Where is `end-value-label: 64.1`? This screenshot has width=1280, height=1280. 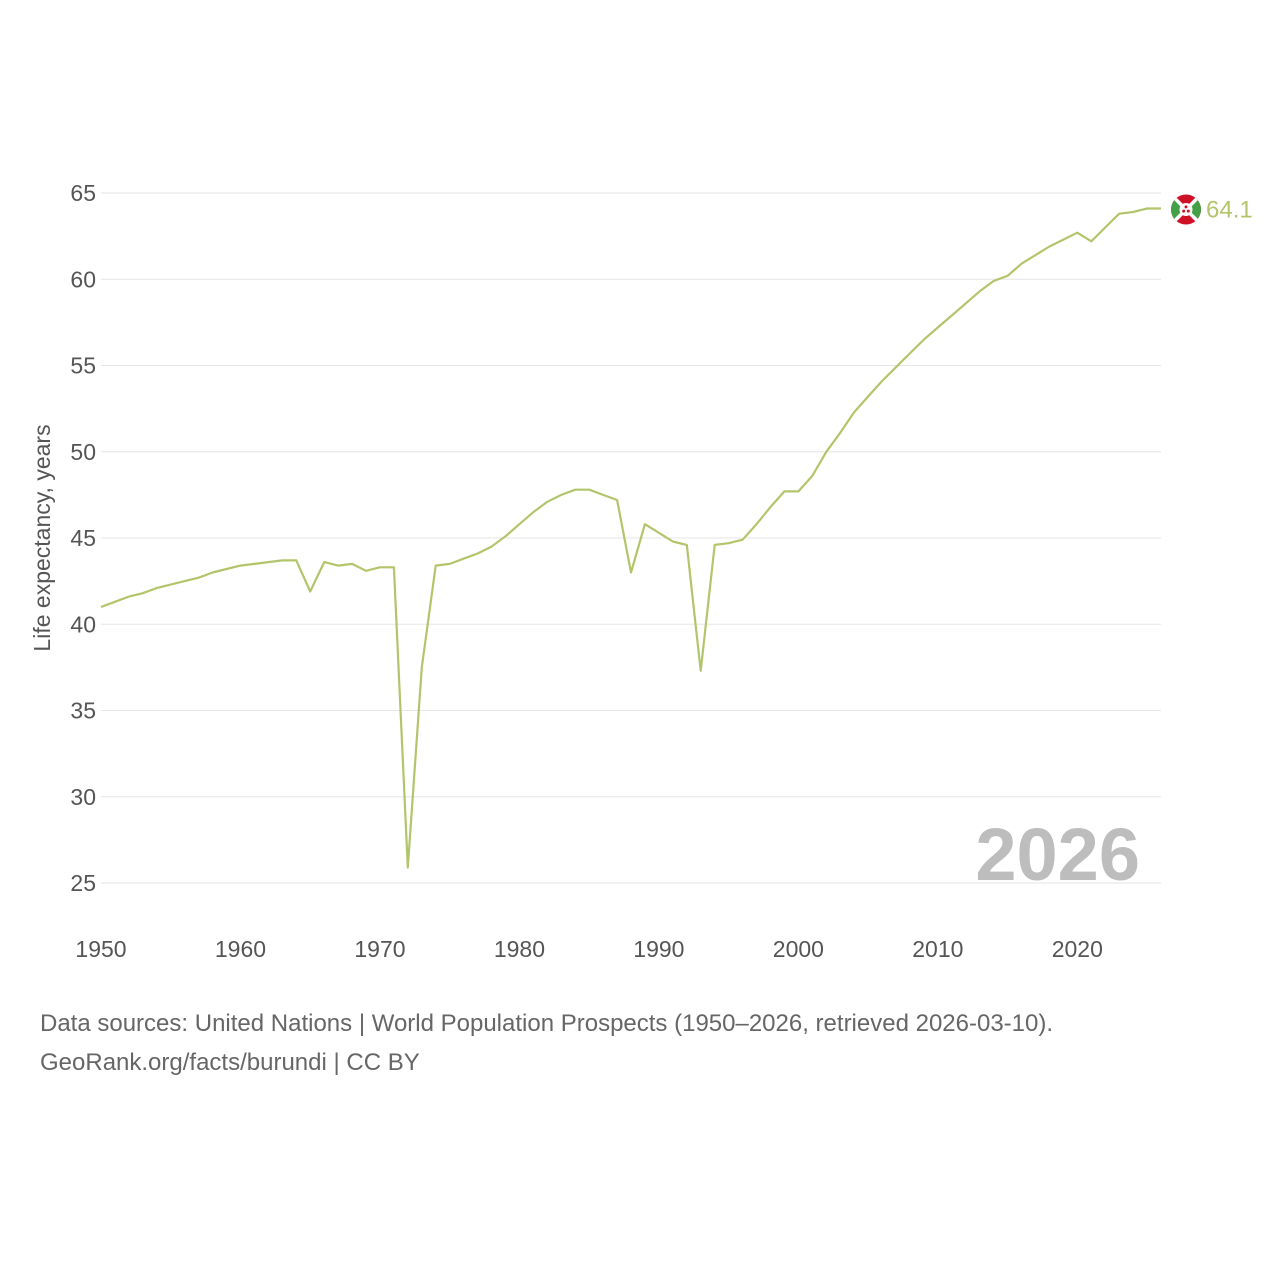
end-value-label: 64.1 is located at coordinates (1229, 210).